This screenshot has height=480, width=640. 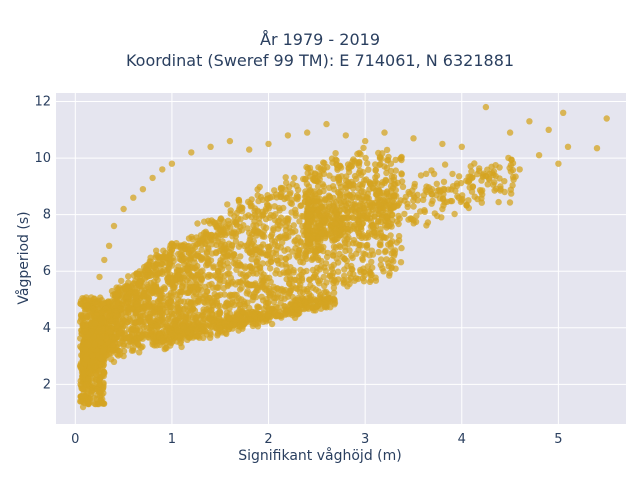 What do you see at coordinates (320, 39) in the screenshot?
I see `chart-title-line-1: År 1979 - 2019` at bounding box center [320, 39].